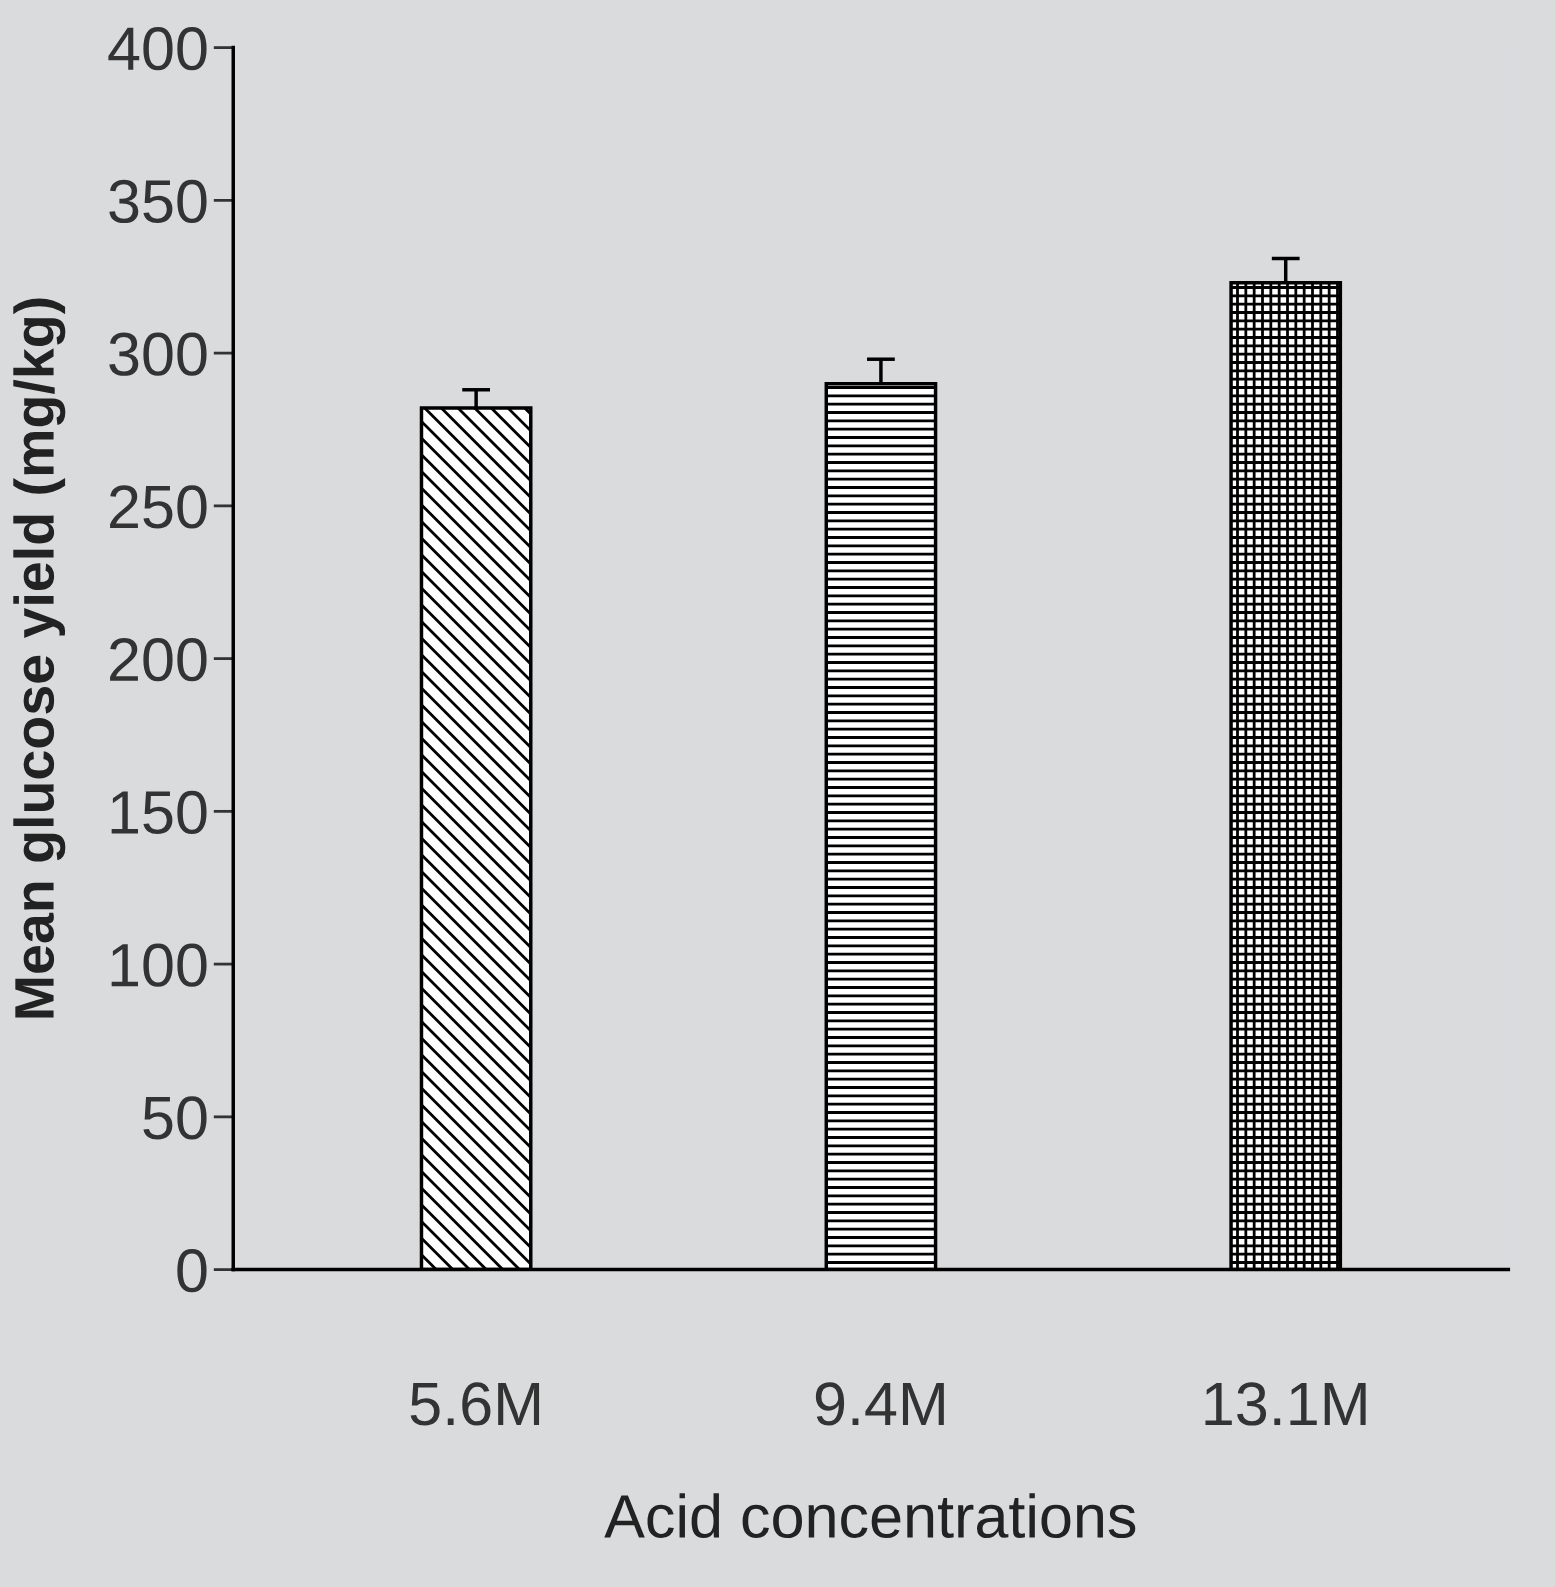  Describe the element at coordinates (158, 507) in the screenshot. I see `y-tick-label: 250` at that location.